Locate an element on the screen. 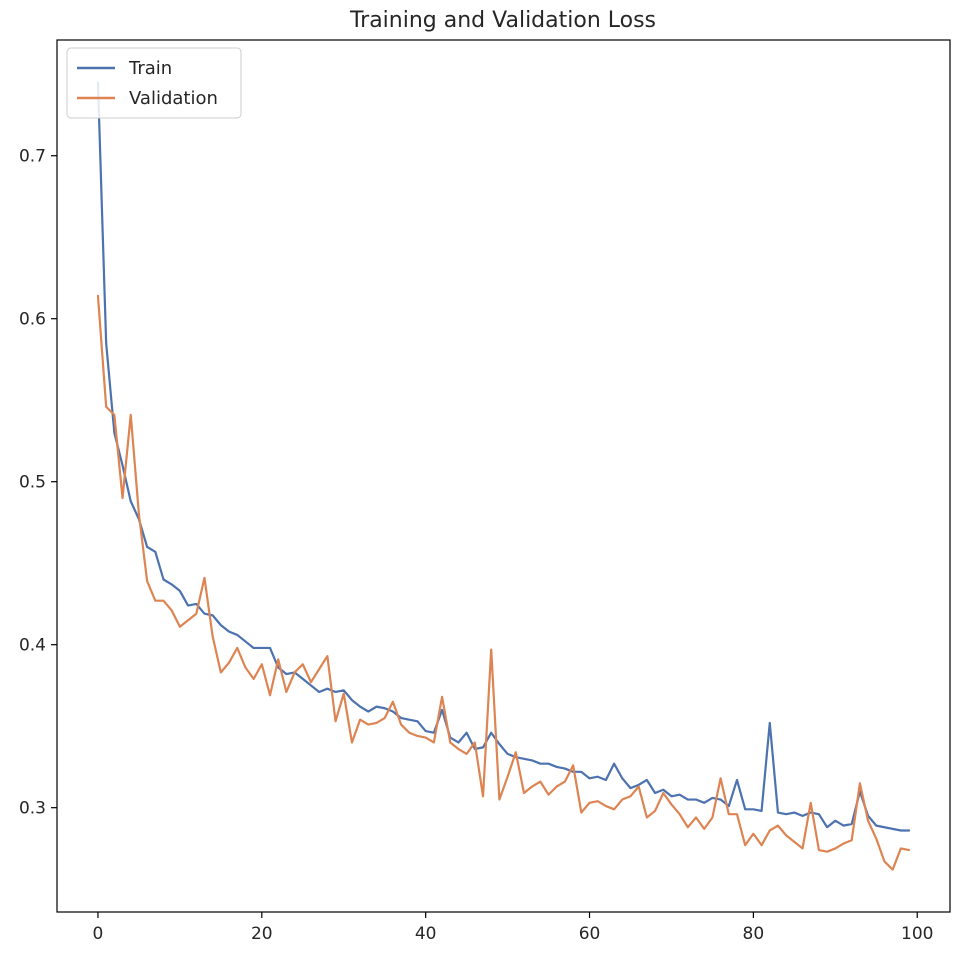 This screenshot has width=960, height=954. y-tick-label: 0.7 is located at coordinates (32, 157).